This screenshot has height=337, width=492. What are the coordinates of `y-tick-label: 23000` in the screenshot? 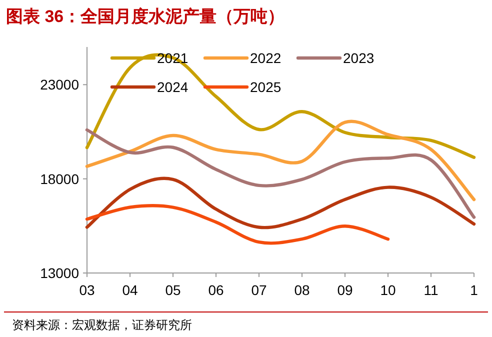 It's located at (60, 84).